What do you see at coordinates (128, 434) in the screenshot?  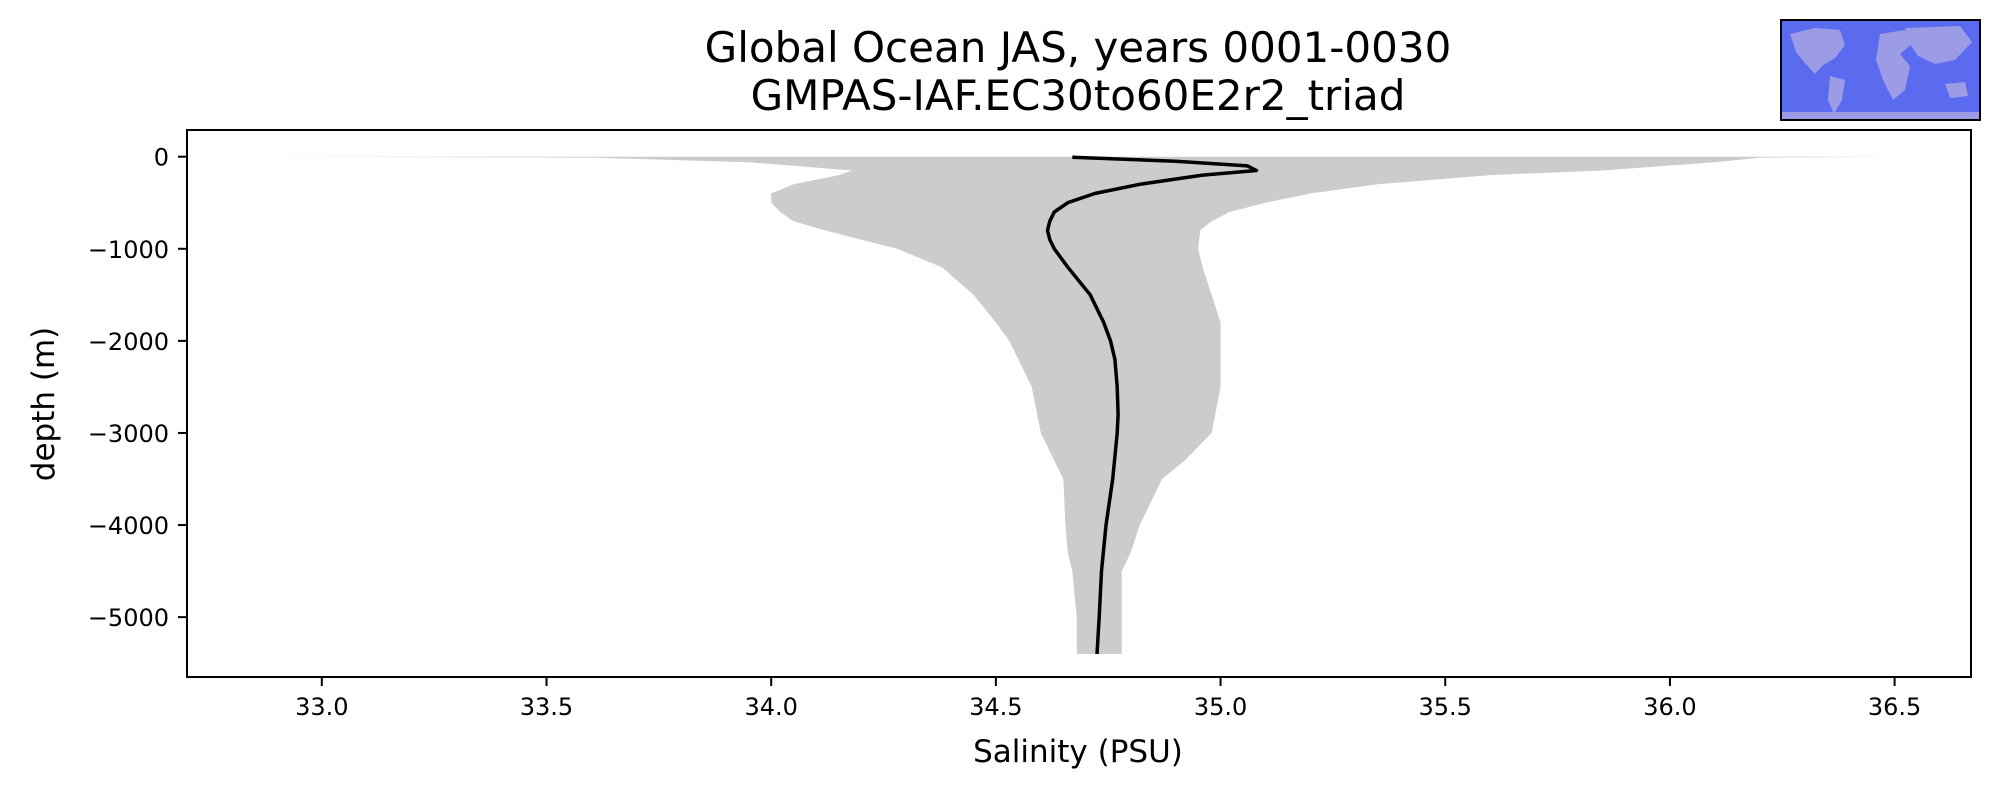 I see `y-tick-label: −3000` at bounding box center [128, 434].